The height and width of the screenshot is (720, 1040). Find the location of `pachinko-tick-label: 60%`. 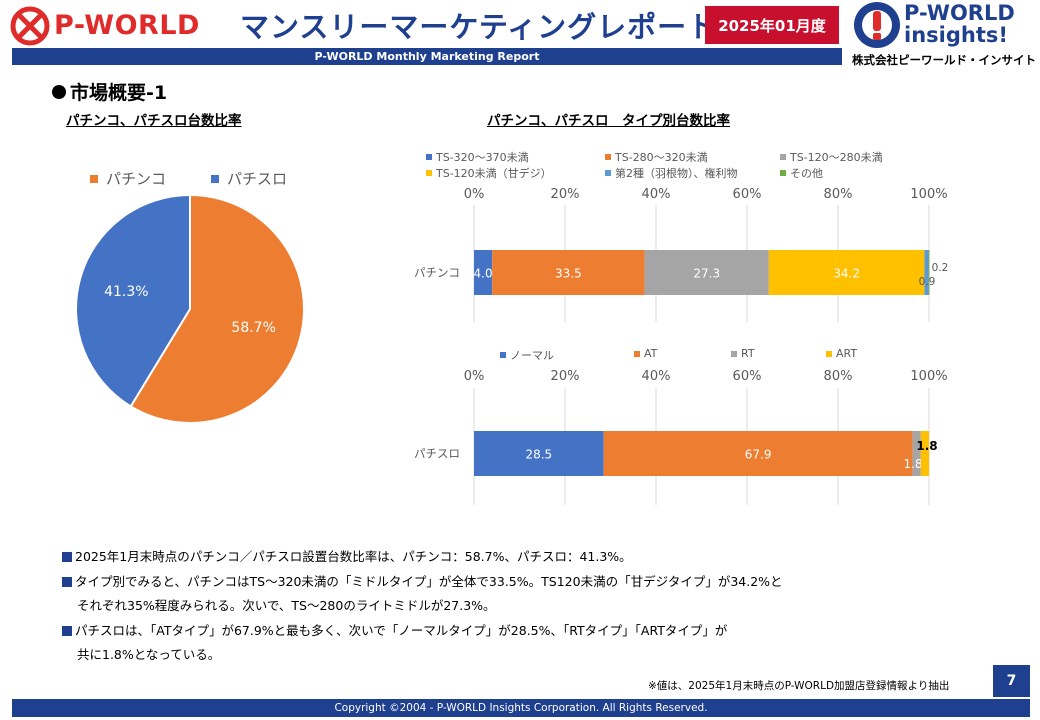

pachinko-tick-label: 60% is located at coordinates (747, 194).